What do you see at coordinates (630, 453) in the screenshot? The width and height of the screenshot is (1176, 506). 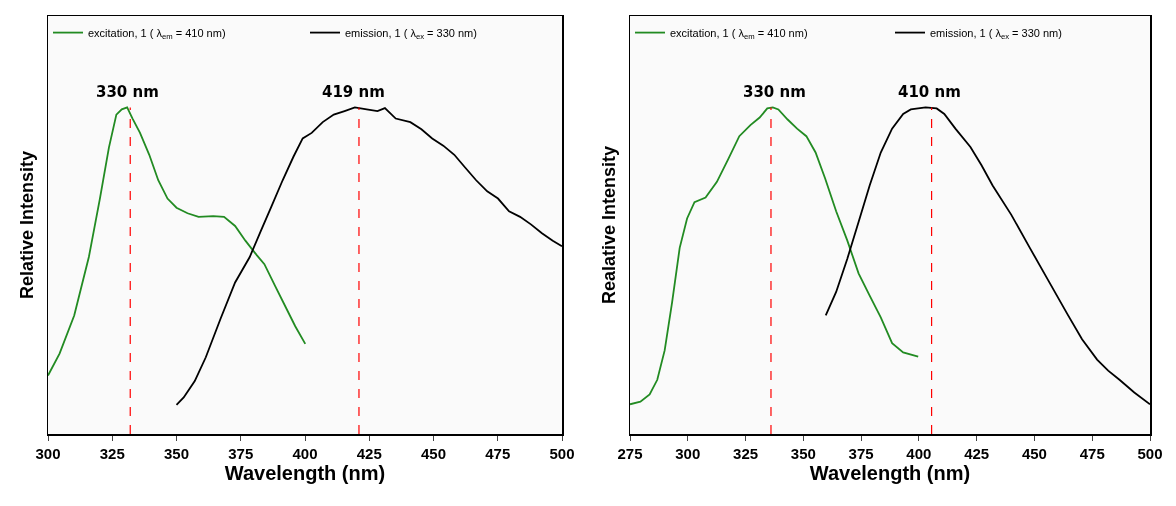 I see `x-tick-label: 275` at bounding box center [630, 453].